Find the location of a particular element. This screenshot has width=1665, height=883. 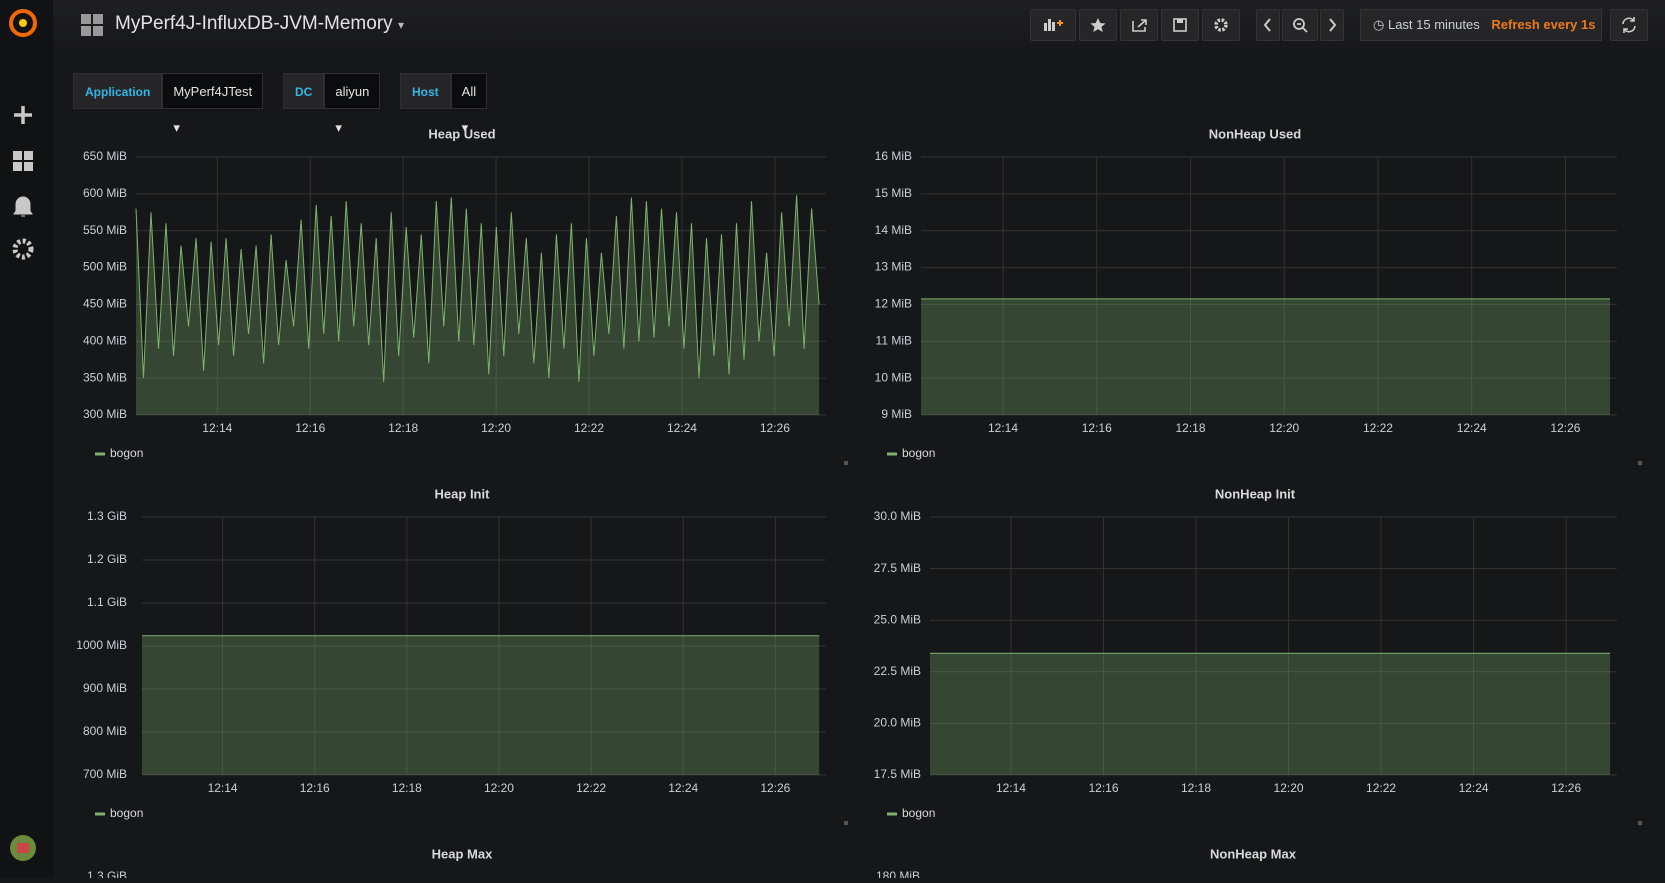

variable-value: All ▾ is located at coordinates (469, 104).